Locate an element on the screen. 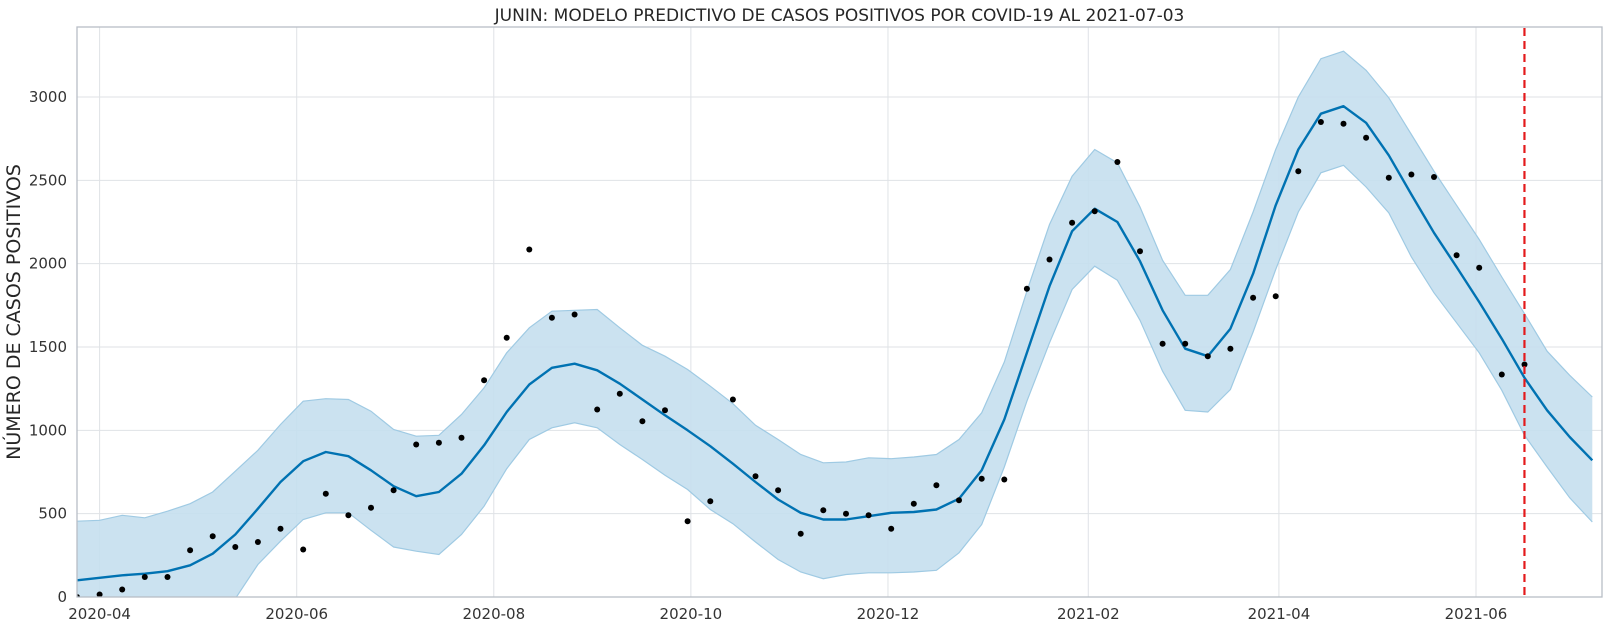 The height and width of the screenshot is (634, 1610). x-tick-label: 2020-08 is located at coordinates (493, 614).